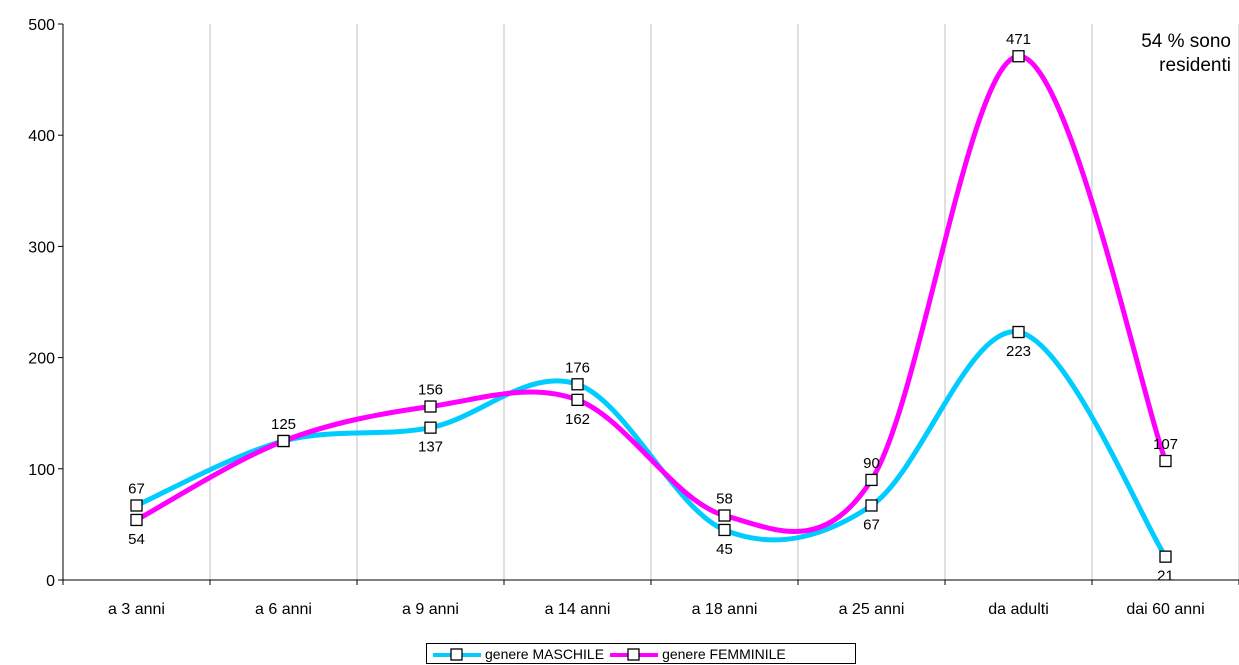 The width and height of the screenshot is (1239, 665). Describe the element at coordinates (283, 424) in the screenshot. I see `data-label: 125` at that location.